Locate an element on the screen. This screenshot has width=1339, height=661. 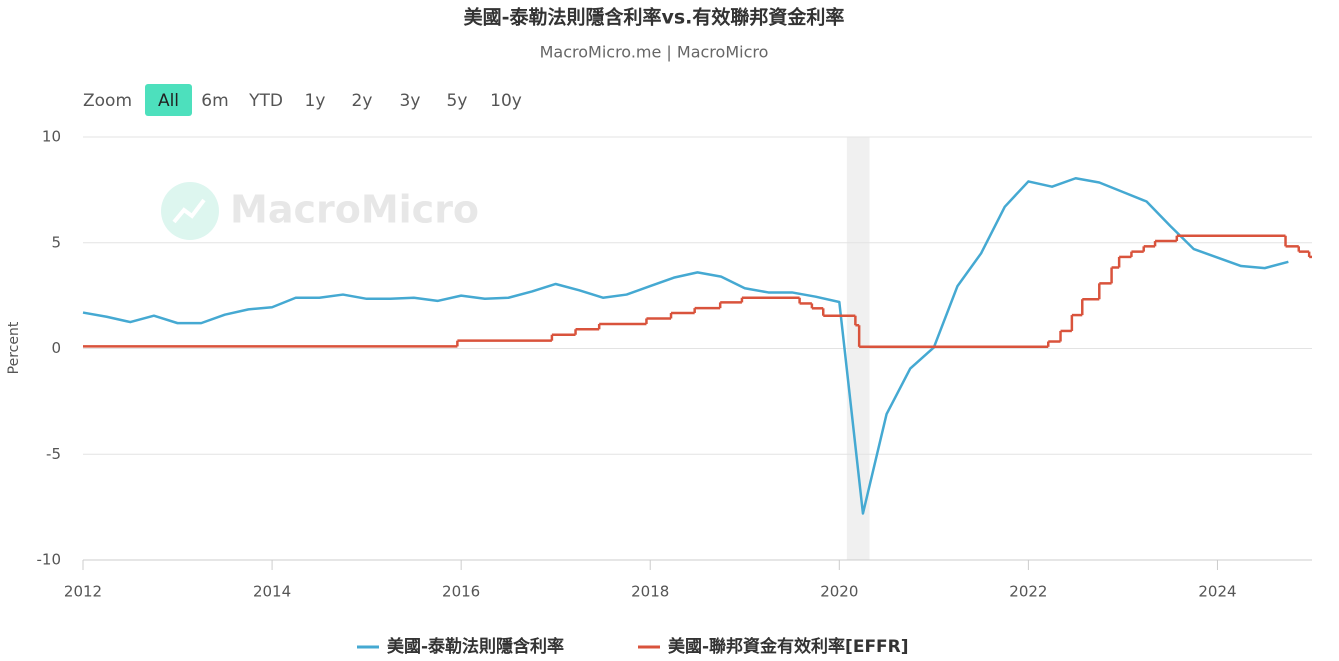
x-tick-label: 2016 is located at coordinates (461, 592).